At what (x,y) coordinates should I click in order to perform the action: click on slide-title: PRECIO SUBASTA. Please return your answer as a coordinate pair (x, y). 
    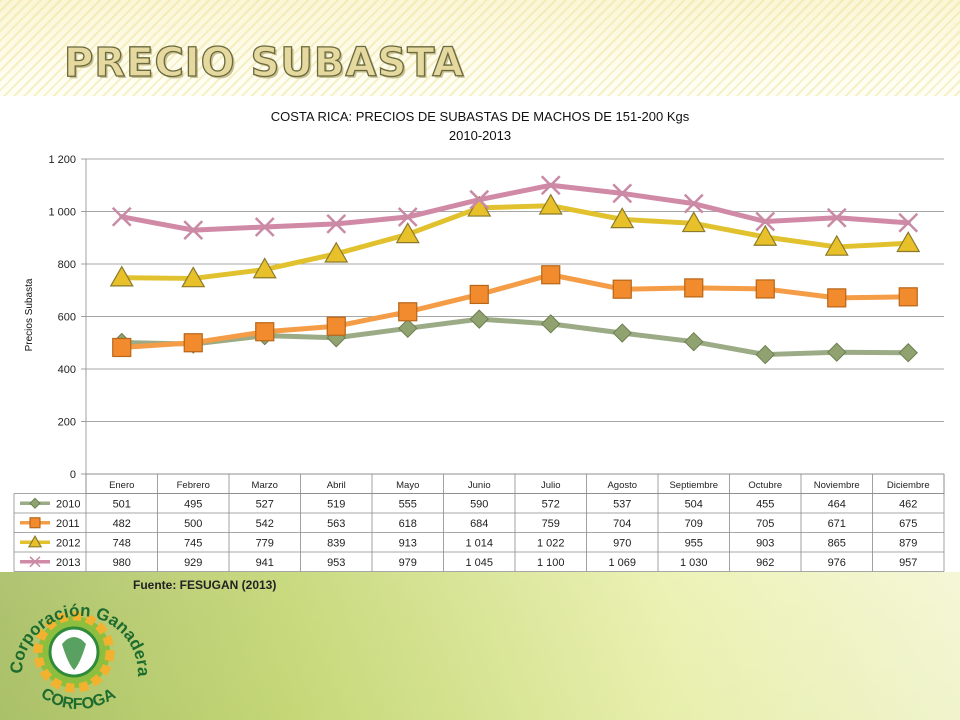
    Looking at the image, I should click on (264, 62).